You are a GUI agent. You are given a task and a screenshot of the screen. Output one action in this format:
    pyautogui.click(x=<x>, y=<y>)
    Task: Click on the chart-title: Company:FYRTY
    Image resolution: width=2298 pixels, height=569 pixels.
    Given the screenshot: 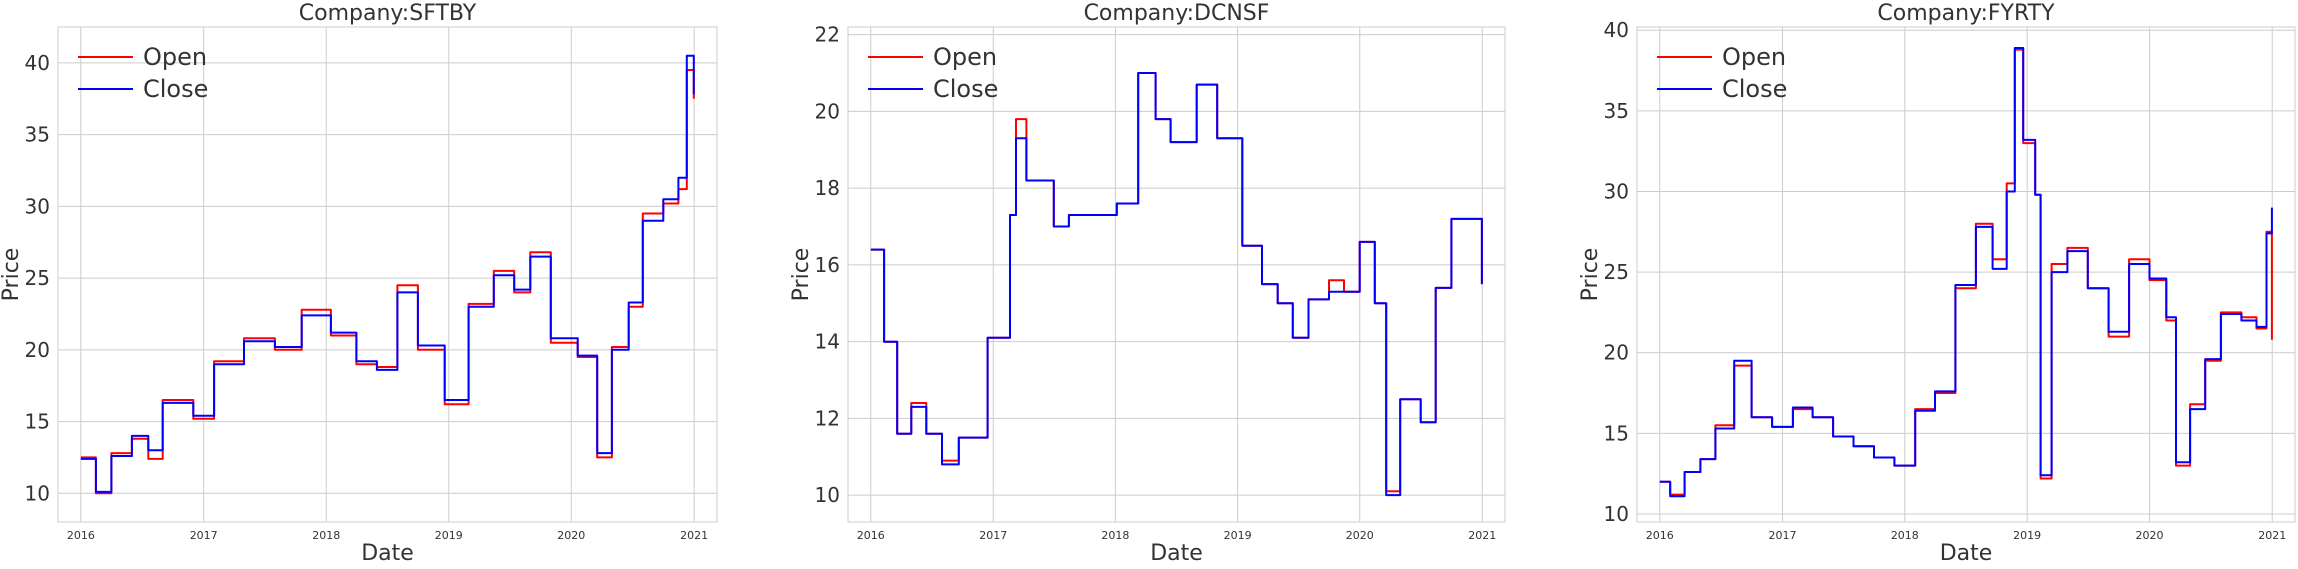 What is the action you would take?
    pyautogui.click(x=1966, y=13)
    